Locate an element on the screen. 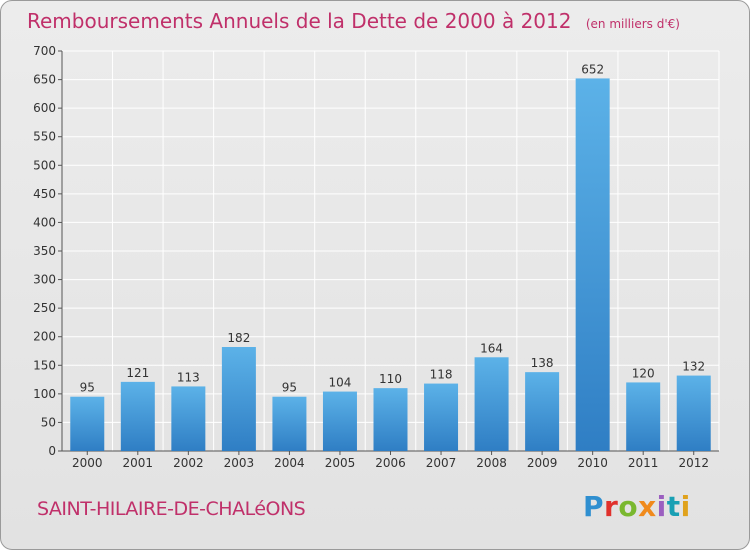 The image size is (750, 550). data-label-2007: 118 is located at coordinates (441, 375).